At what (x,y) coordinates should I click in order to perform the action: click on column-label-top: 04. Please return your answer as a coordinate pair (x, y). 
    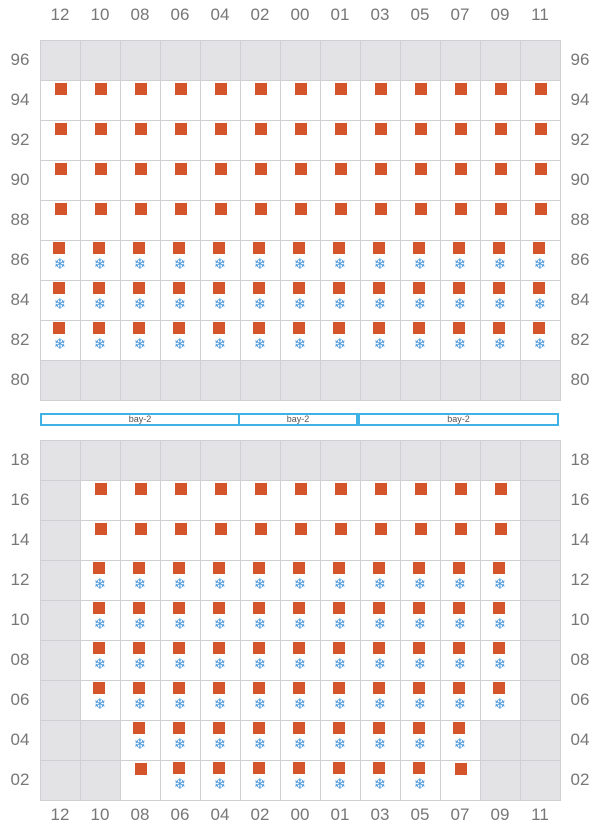
    Looking at the image, I should click on (220, 14).